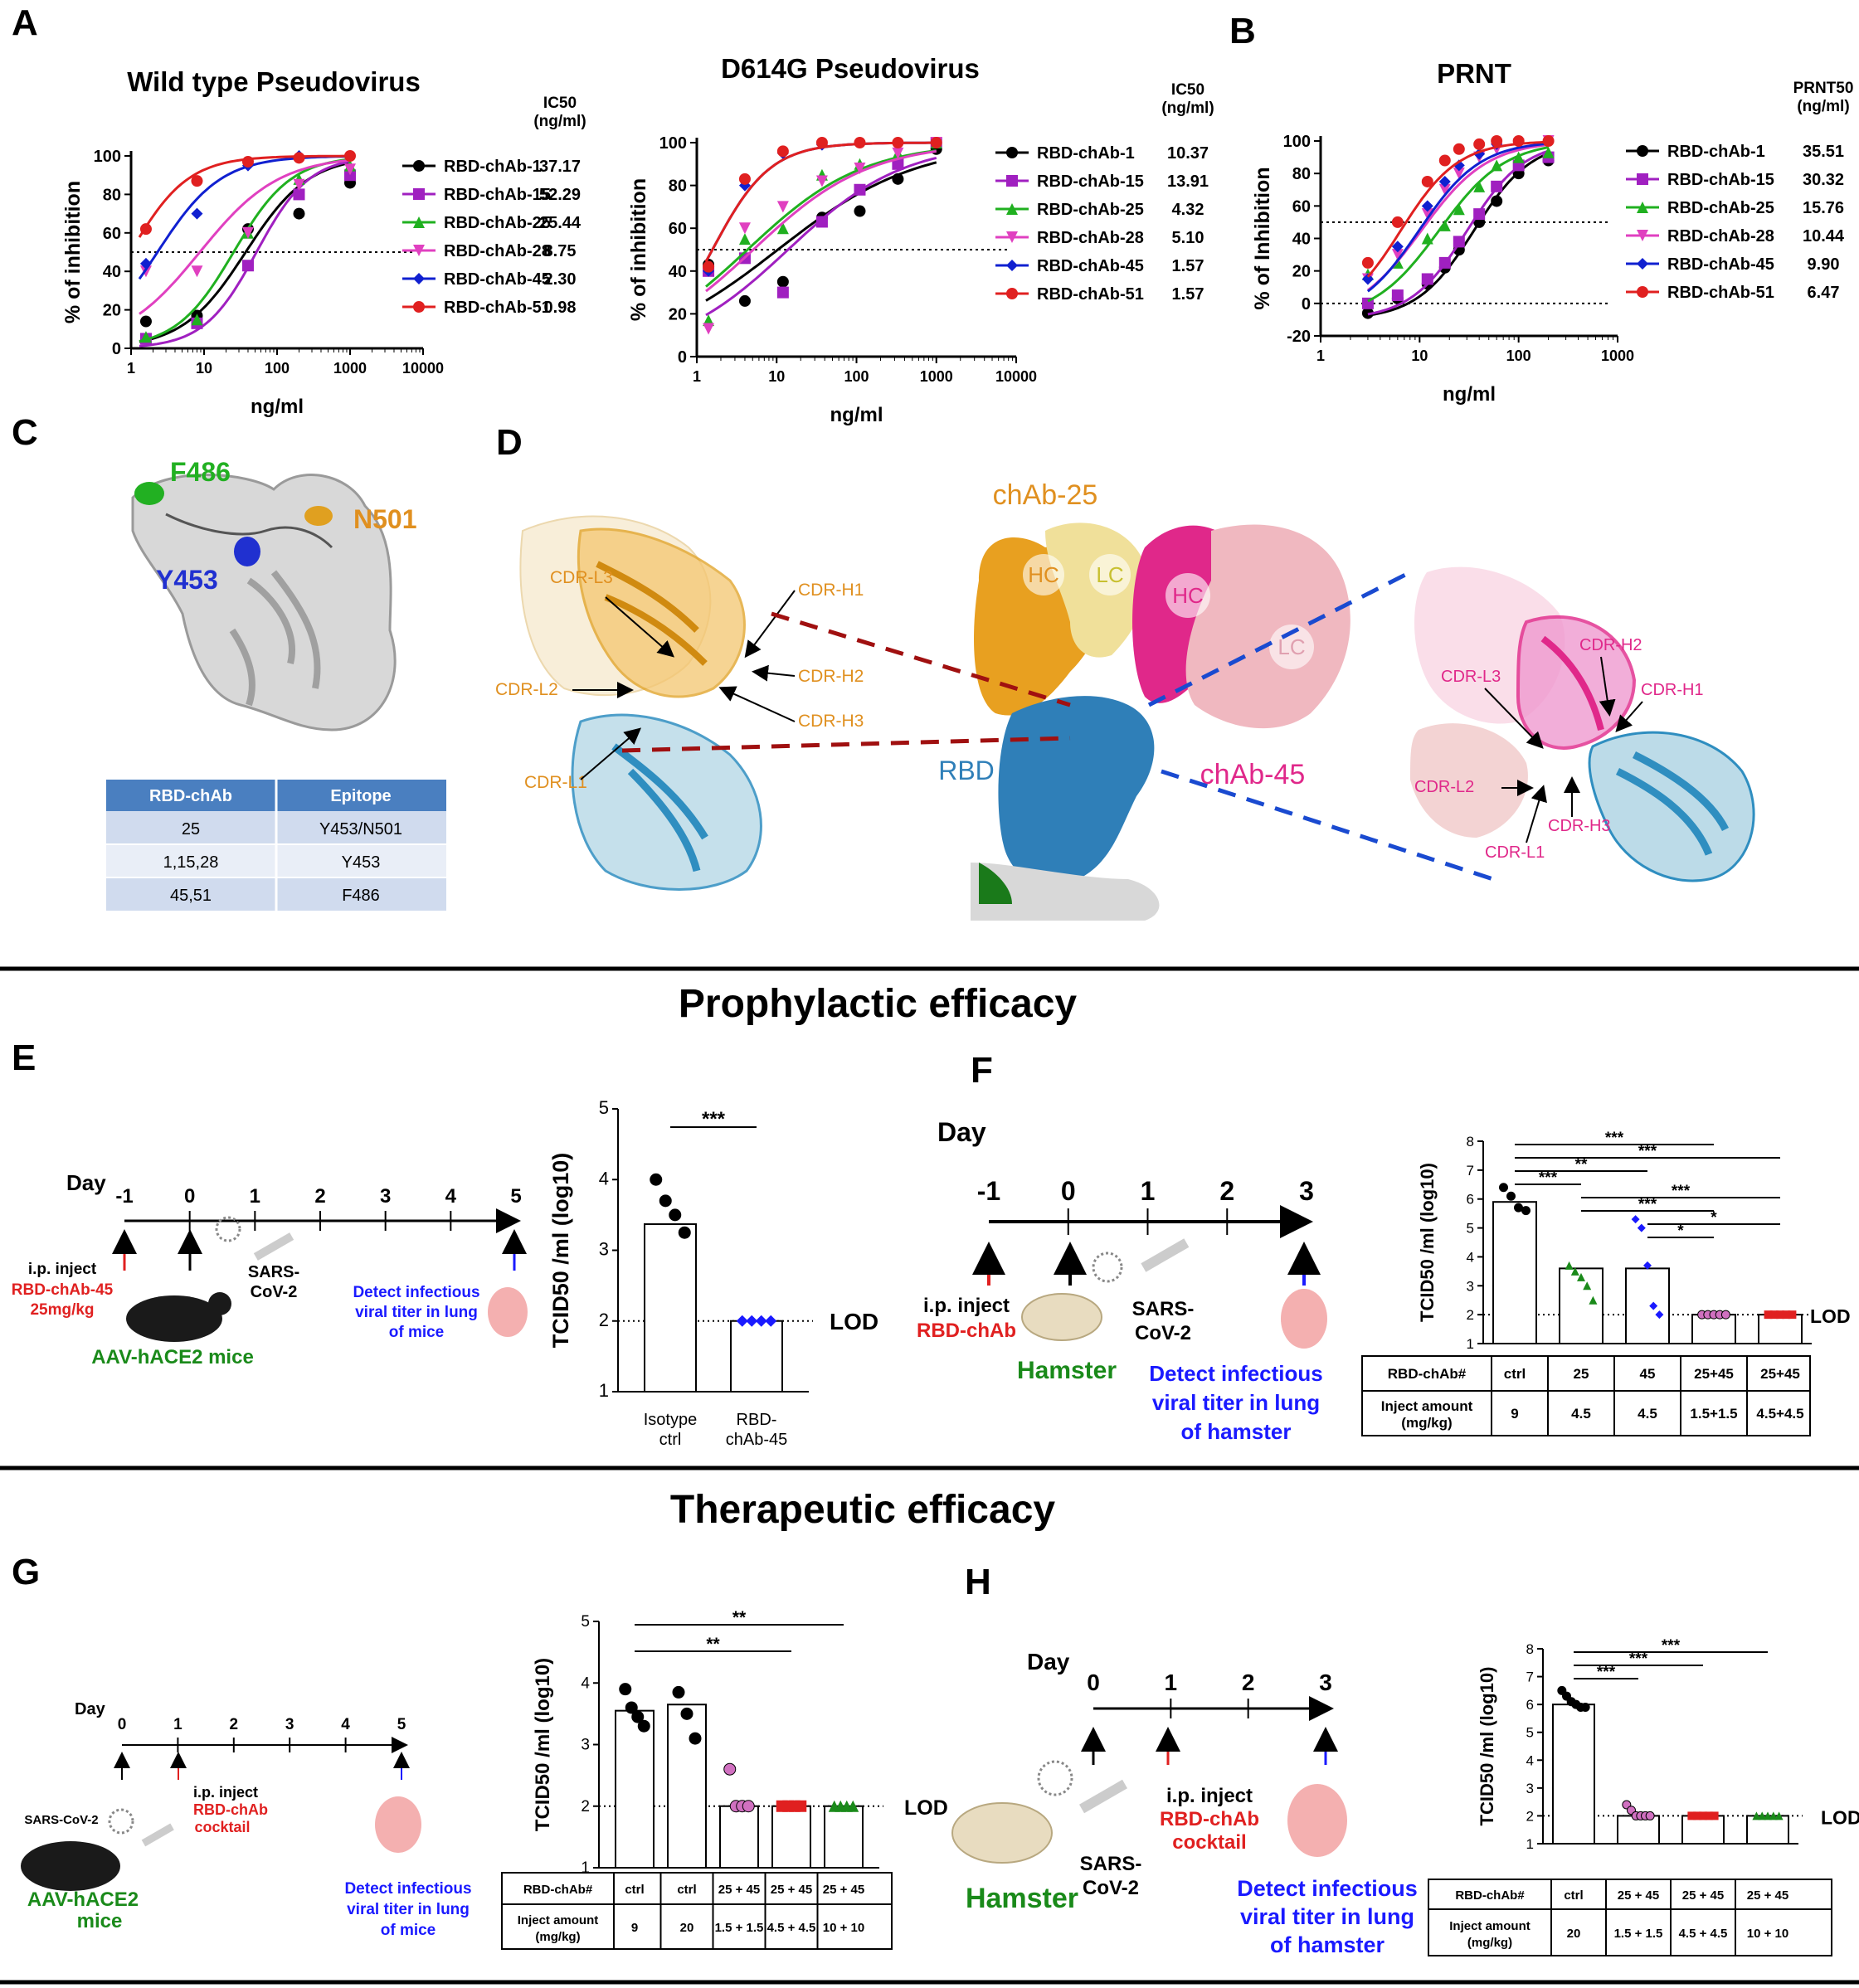  Describe the element at coordinates (245, 251) in the screenshot. I see `series-line` at that location.